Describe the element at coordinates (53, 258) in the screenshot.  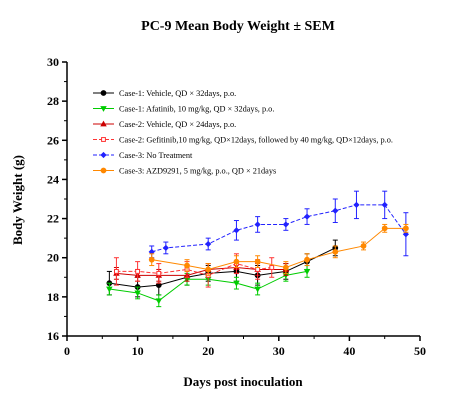
I see `y-tick-label: 20` at that location.